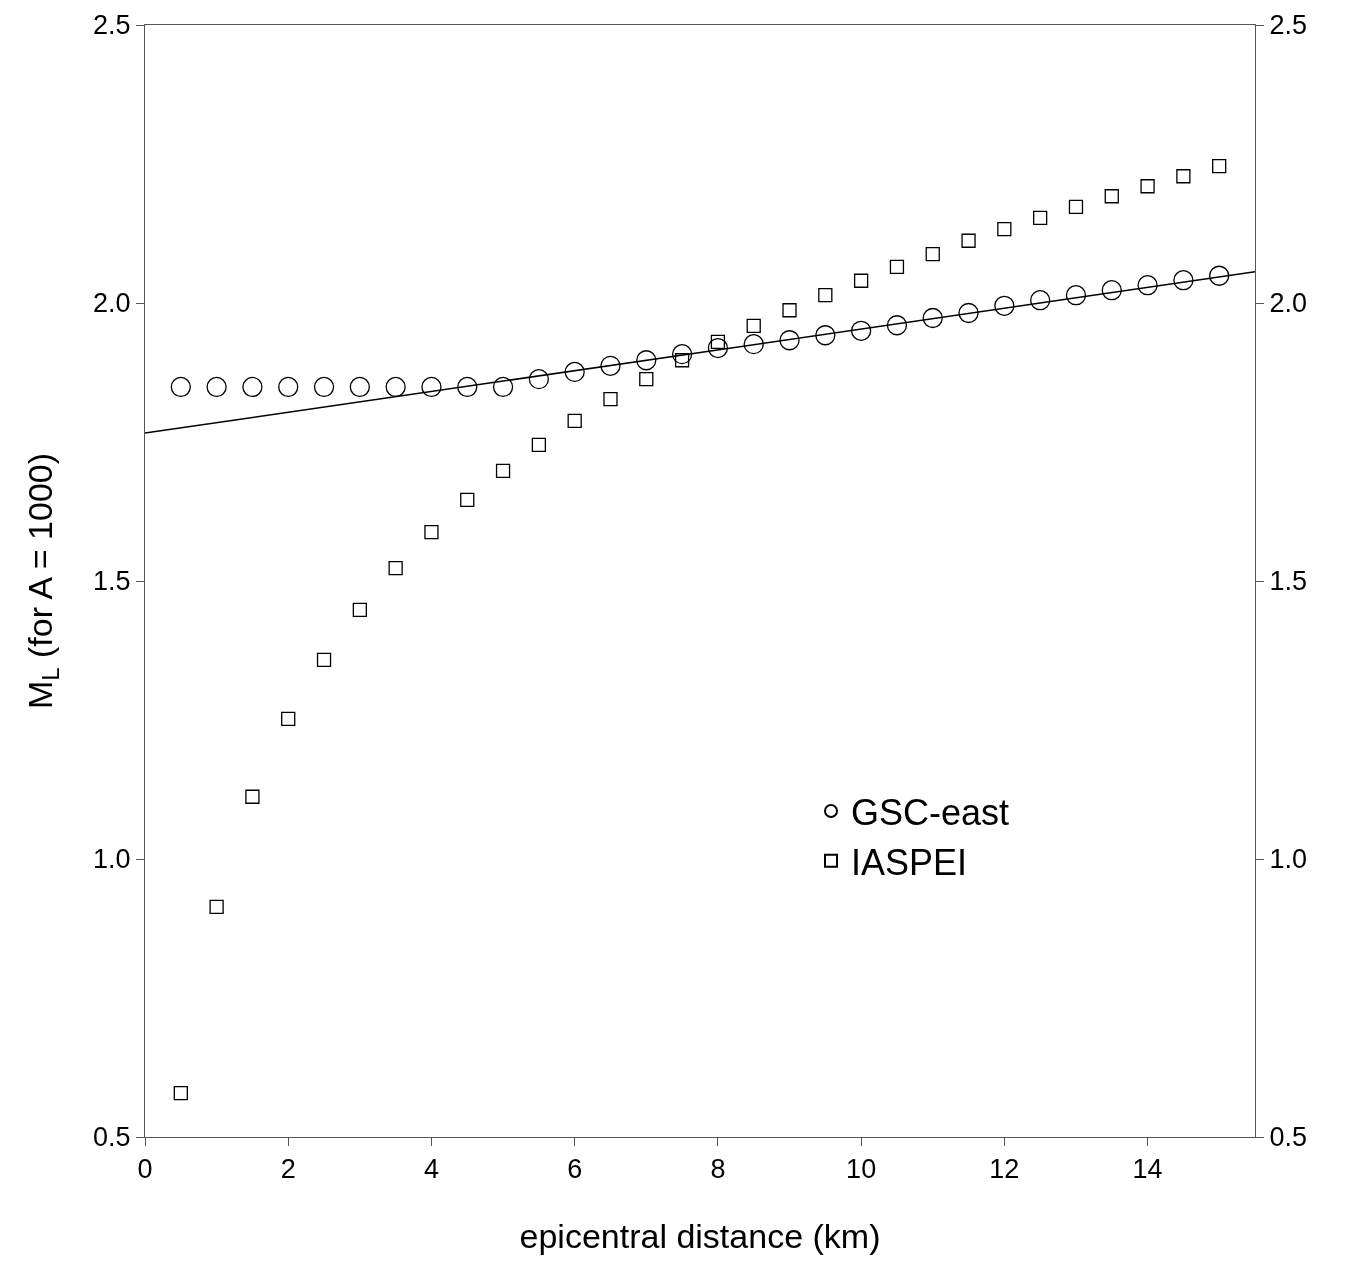 This screenshot has height=1280, width=1355. I want to click on y-tick-label: 1.0, so click(112, 859).